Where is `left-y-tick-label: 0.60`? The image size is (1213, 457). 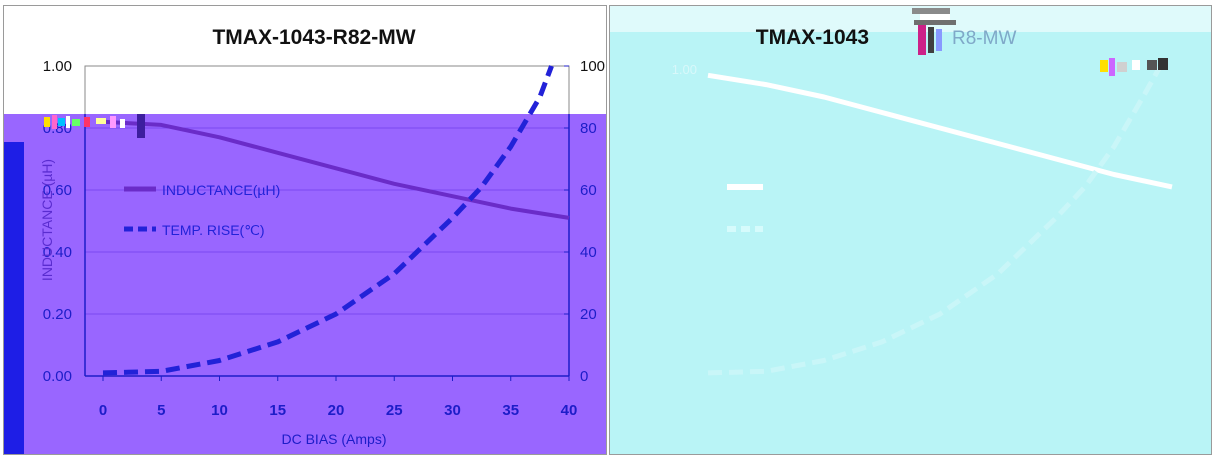
left-y-tick-label: 0.60 is located at coordinates (57, 190).